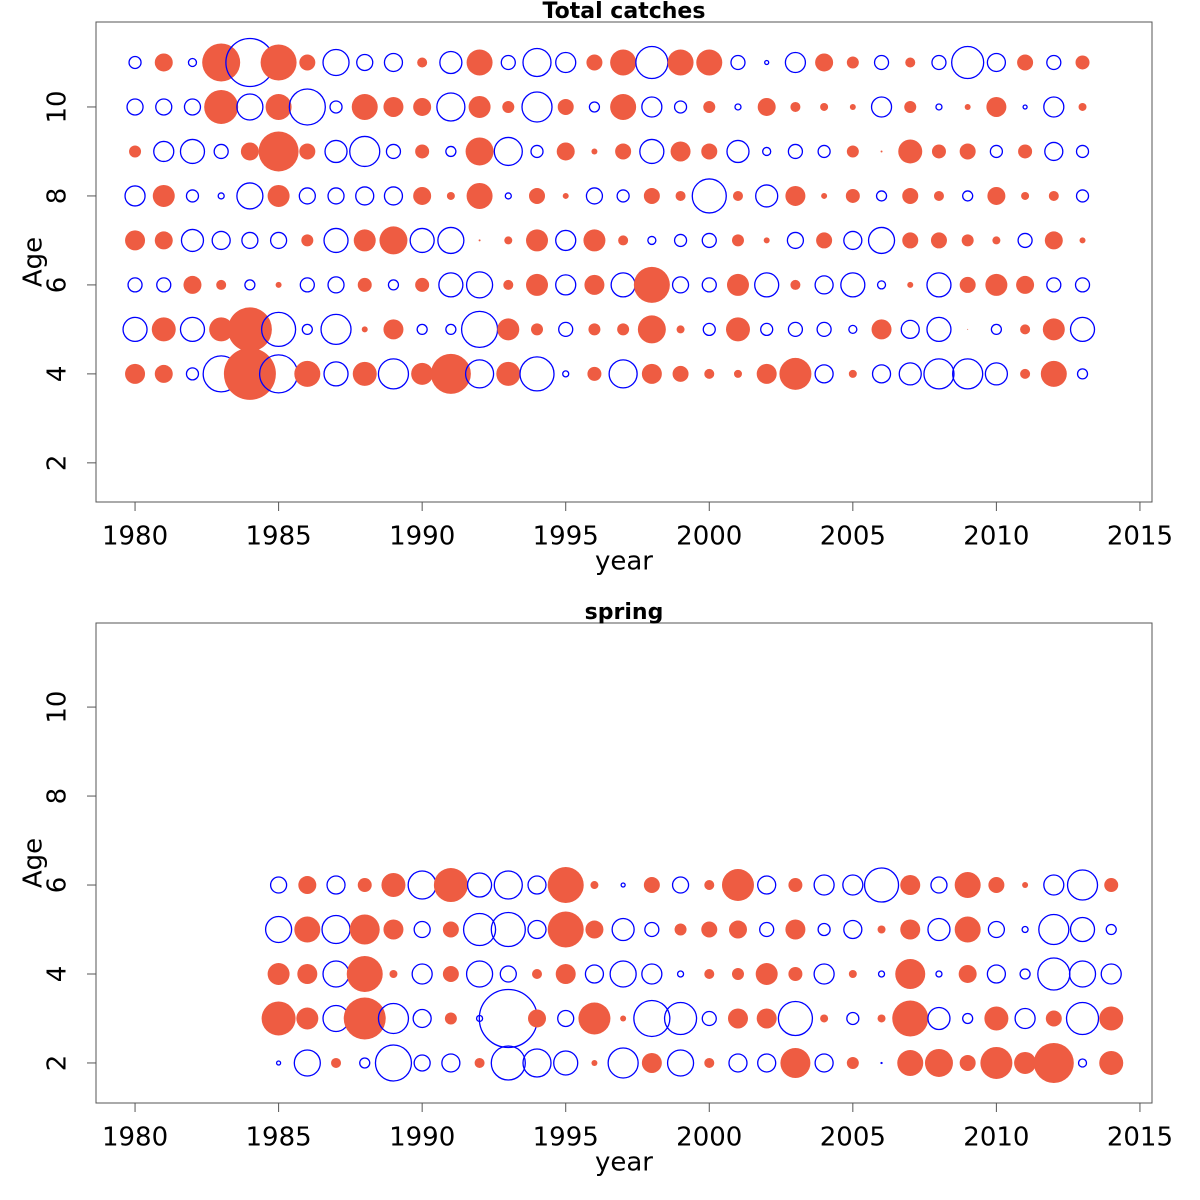  What do you see at coordinates (566, 537) in the screenshot?
I see `x-tick-label: 1995` at bounding box center [566, 537].